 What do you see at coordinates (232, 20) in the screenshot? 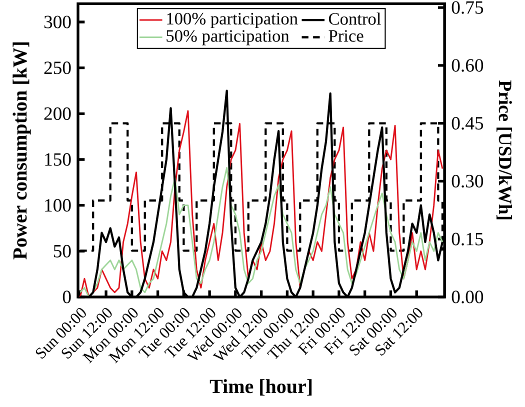
I see `legend-label: 100% participation` at bounding box center [232, 20].